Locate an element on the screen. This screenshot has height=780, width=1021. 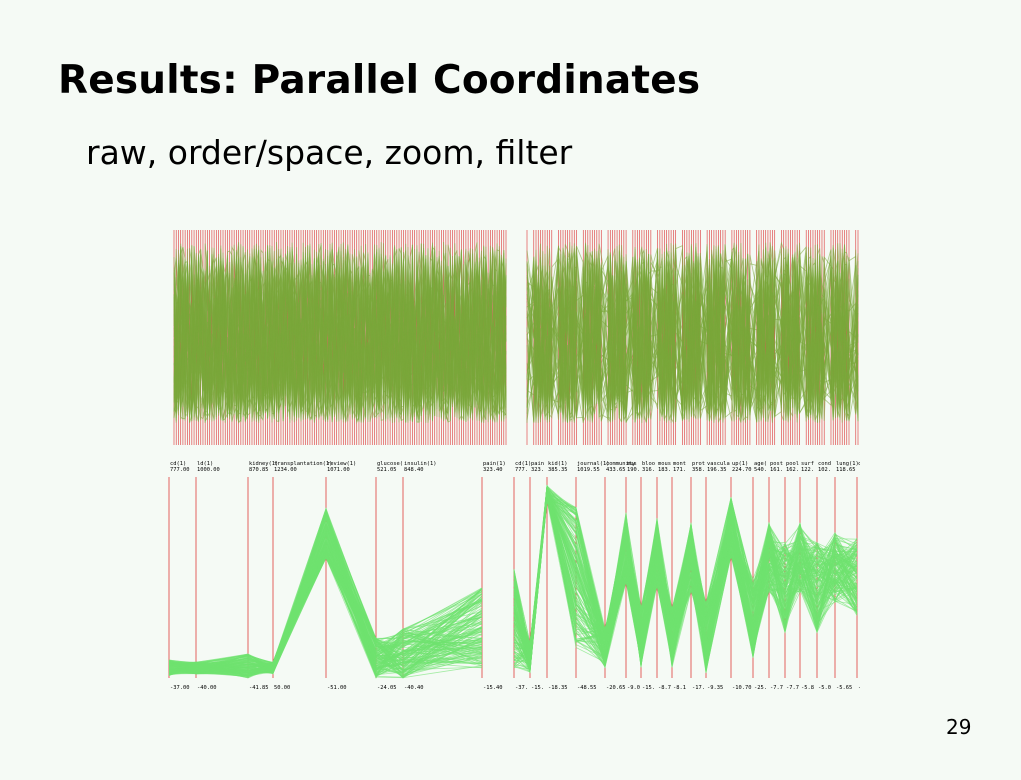
axis-max-label: 102. is located at coordinates (824, 470).